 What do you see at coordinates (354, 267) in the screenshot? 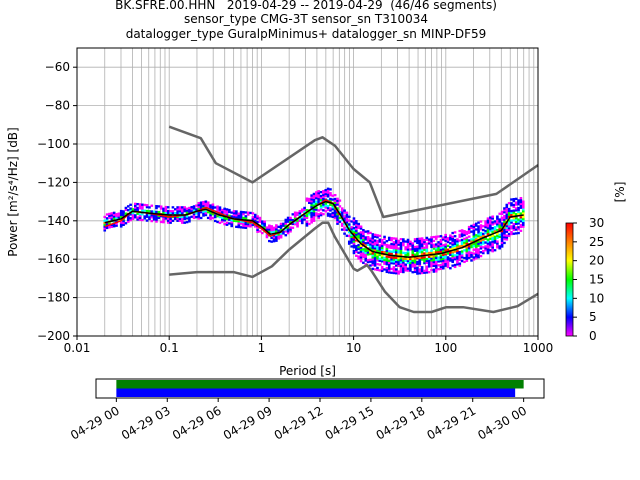
I see `noise-model-nlnm` at bounding box center [354, 267].